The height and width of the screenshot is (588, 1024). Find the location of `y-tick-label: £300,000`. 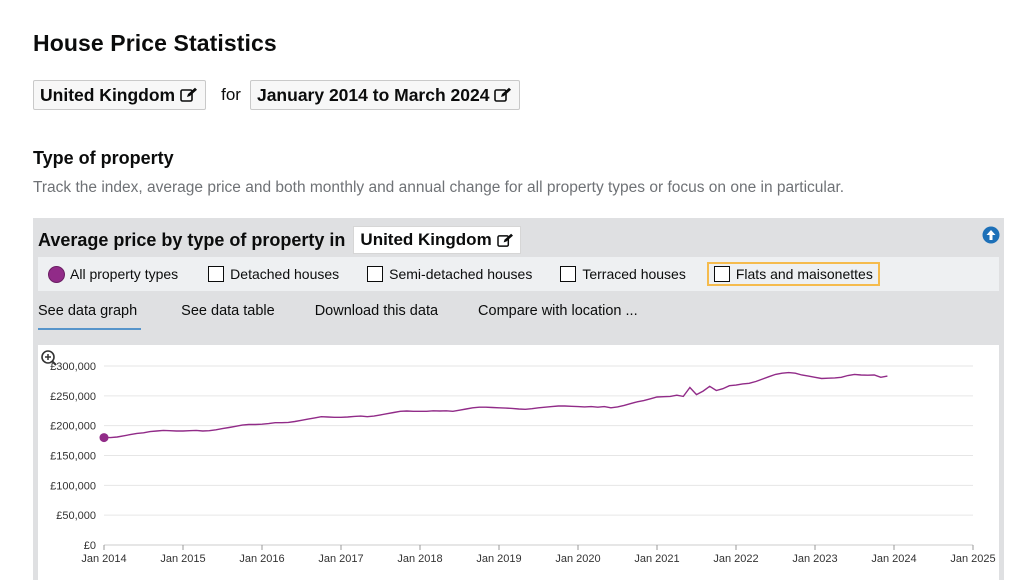

y-tick-label: £300,000 is located at coordinates (73, 367).